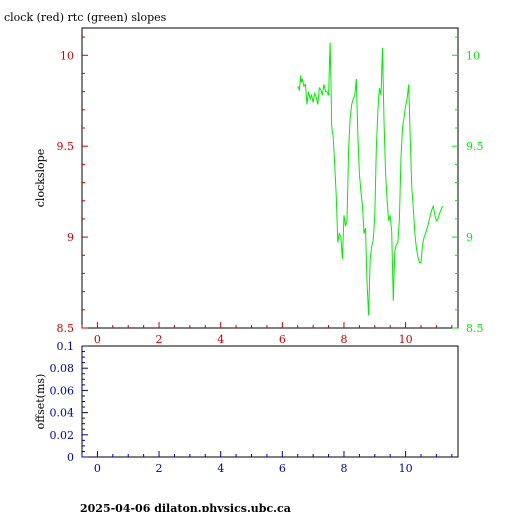 The image size is (512, 512). I want to click on y-tick-label: 0, so click(70, 457).